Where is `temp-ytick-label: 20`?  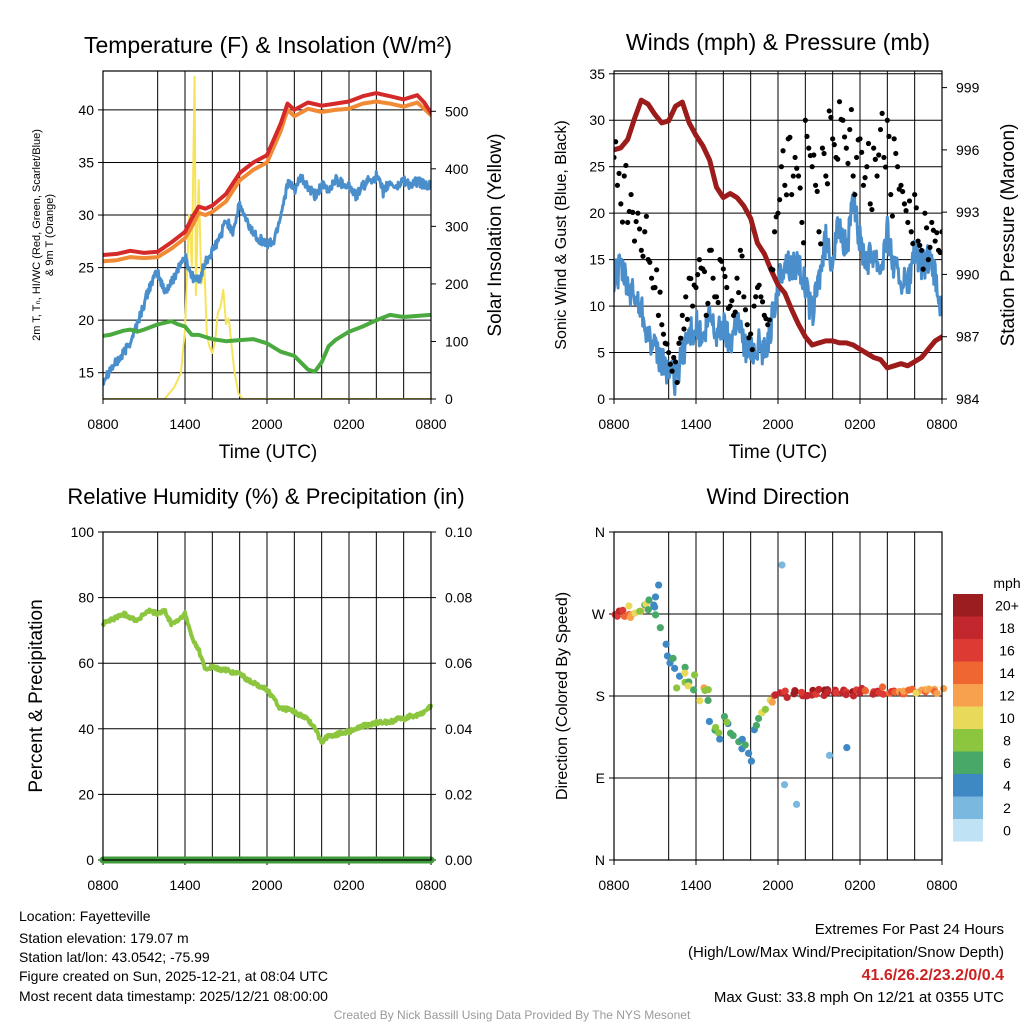 temp-ytick-label: 20 is located at coordinates (86, 320).